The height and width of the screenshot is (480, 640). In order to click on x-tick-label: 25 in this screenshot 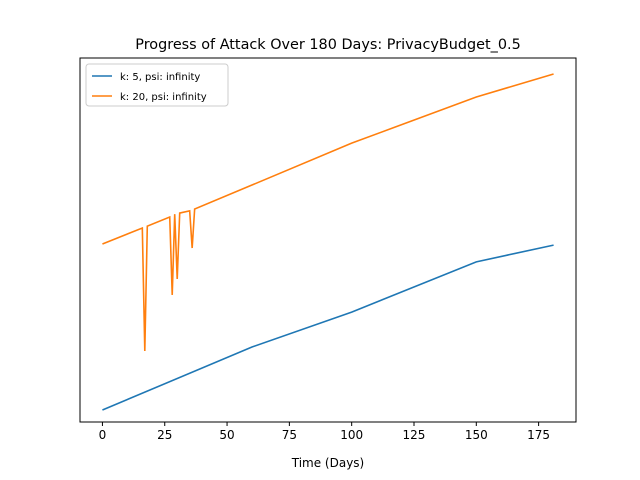, I will do `click(164, 435)`.